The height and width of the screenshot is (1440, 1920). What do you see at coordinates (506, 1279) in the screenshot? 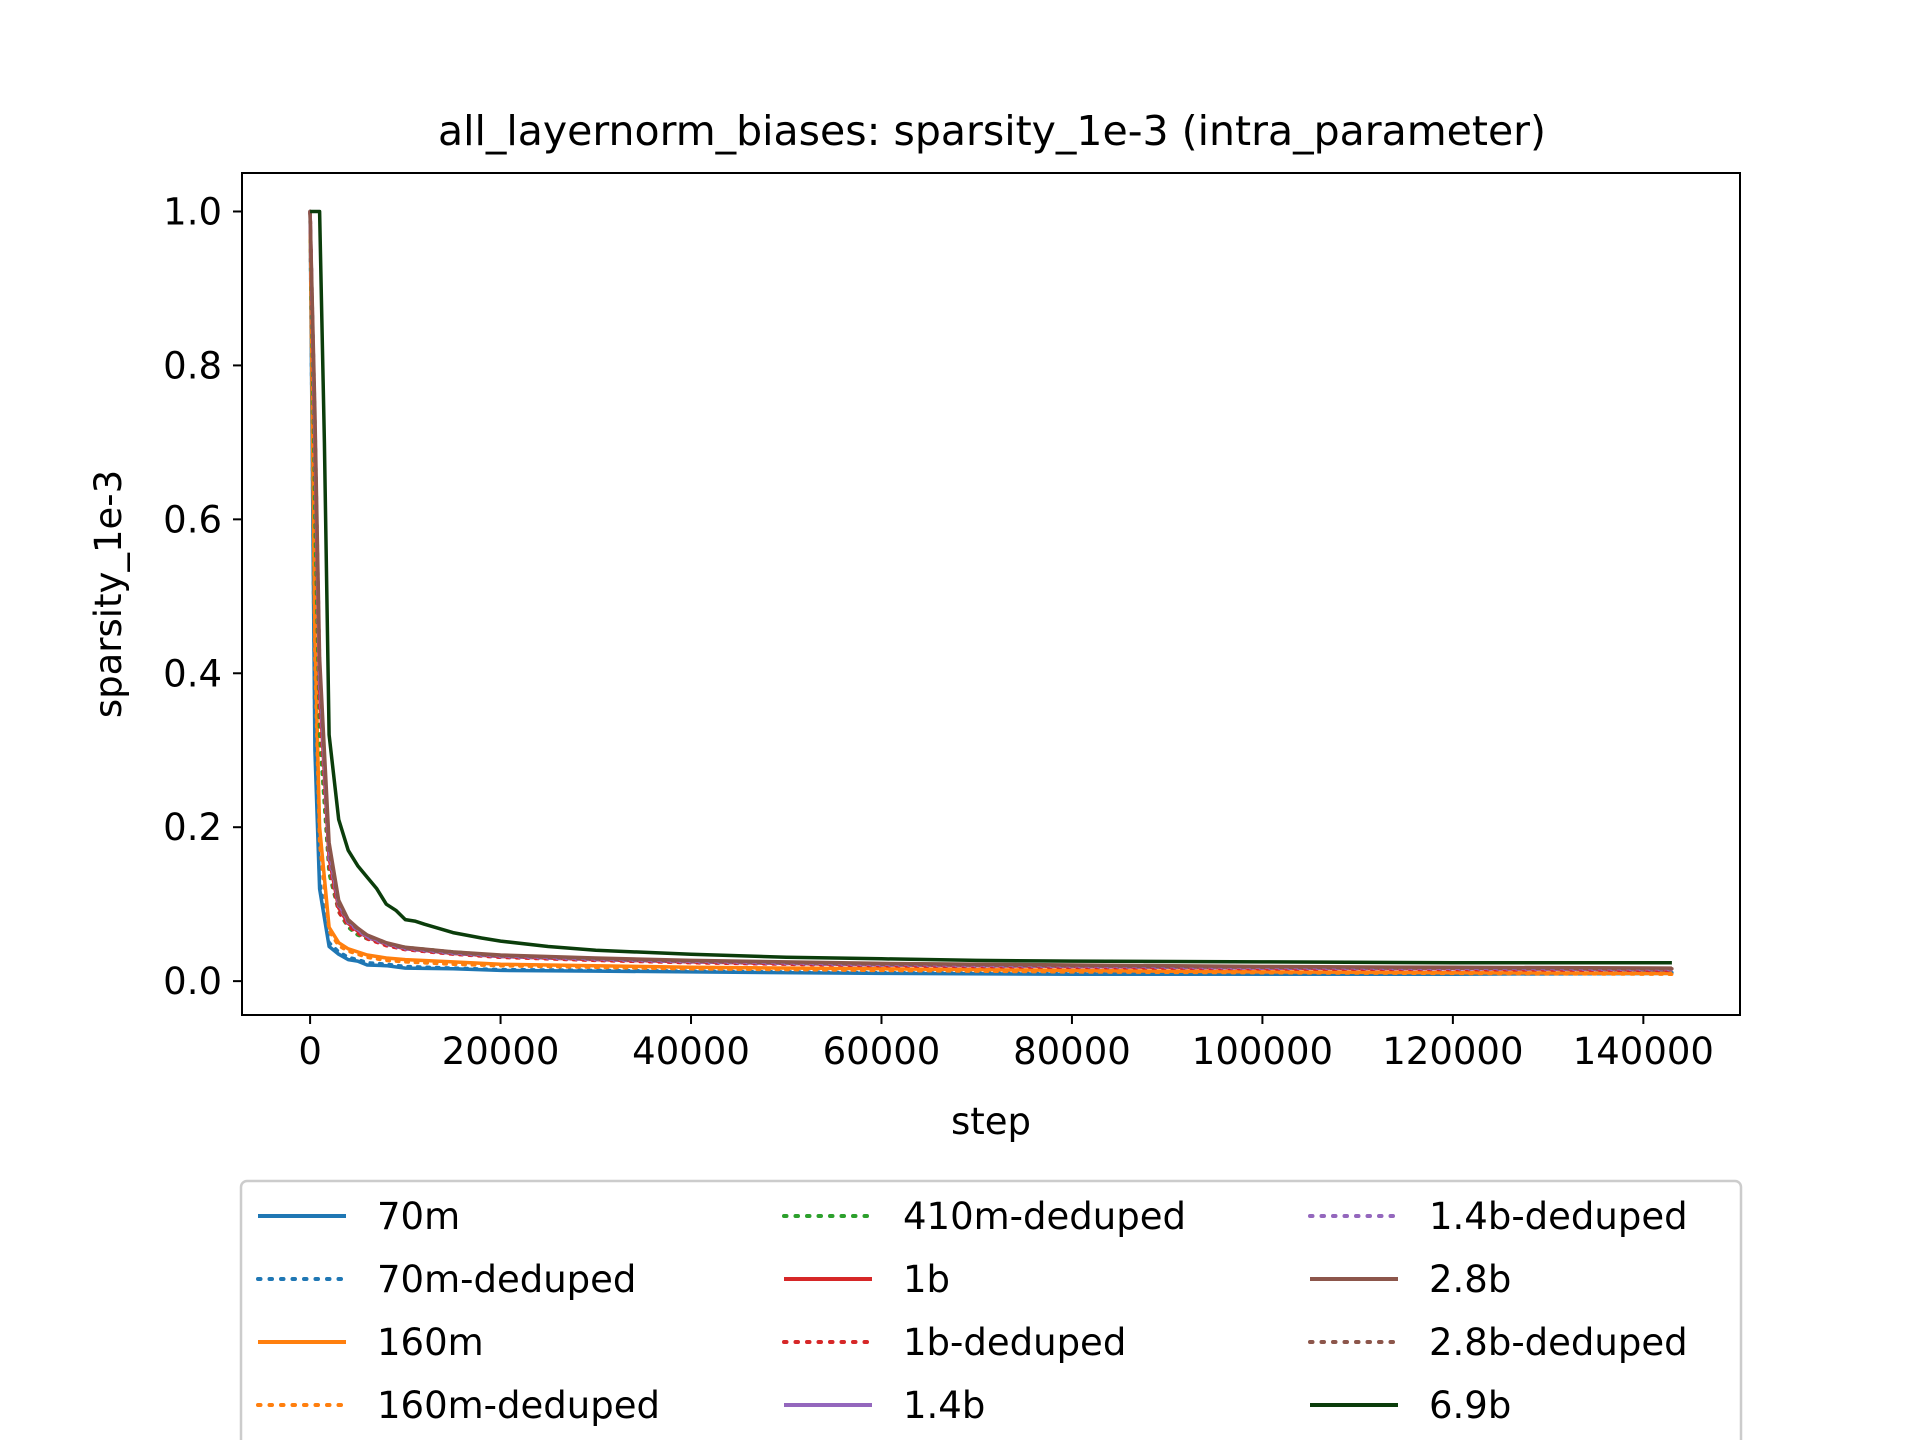
I see `legend-label-70m-deduped: 70m-deduped` at bounding box center [506, 1279].